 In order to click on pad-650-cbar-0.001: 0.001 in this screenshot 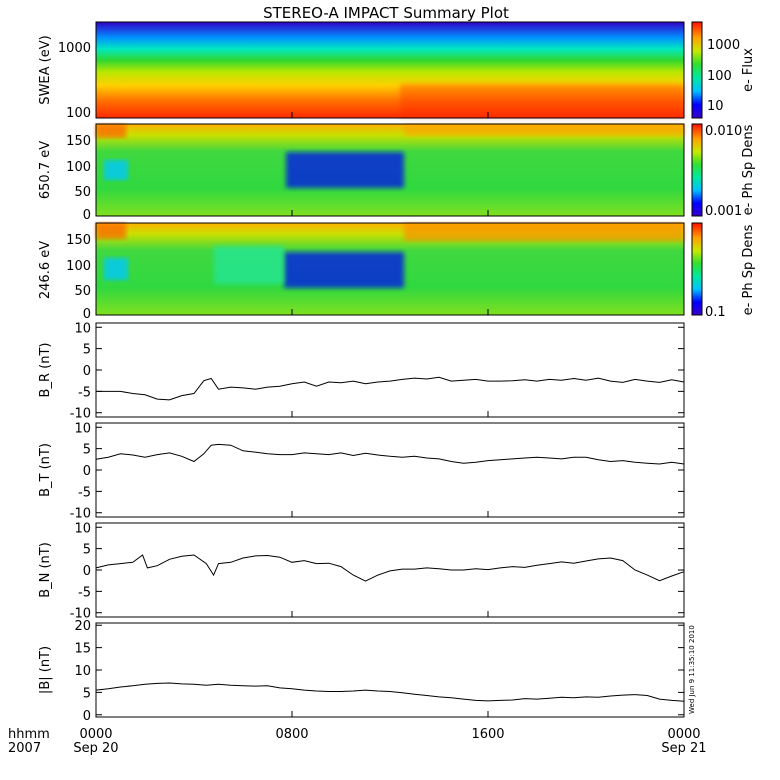, I will do `click(723, 211)`.